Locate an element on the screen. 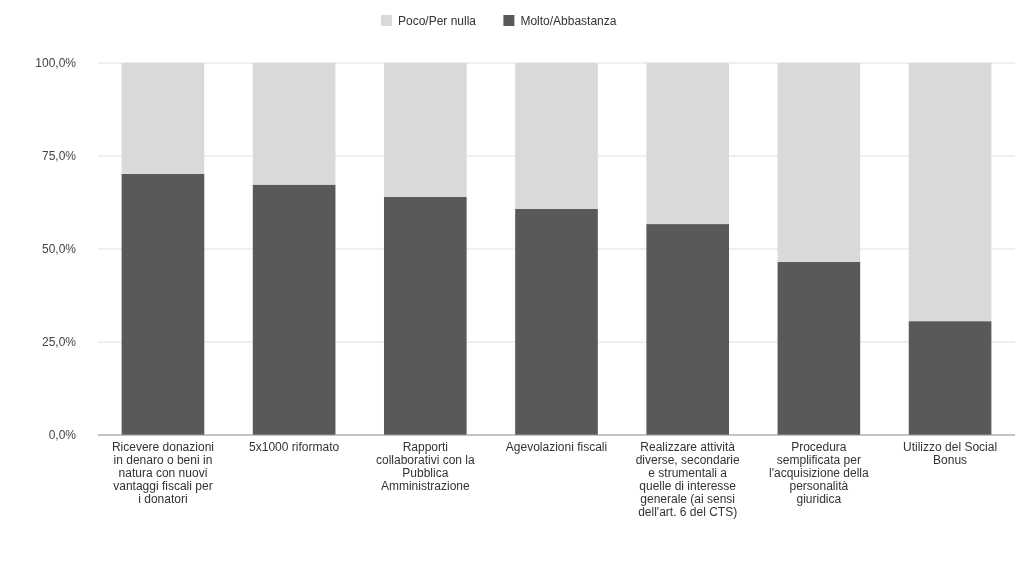 This screenshot has height=586, width=1020. y-tick-label: 50,0% is located at coordinates (59, 249).